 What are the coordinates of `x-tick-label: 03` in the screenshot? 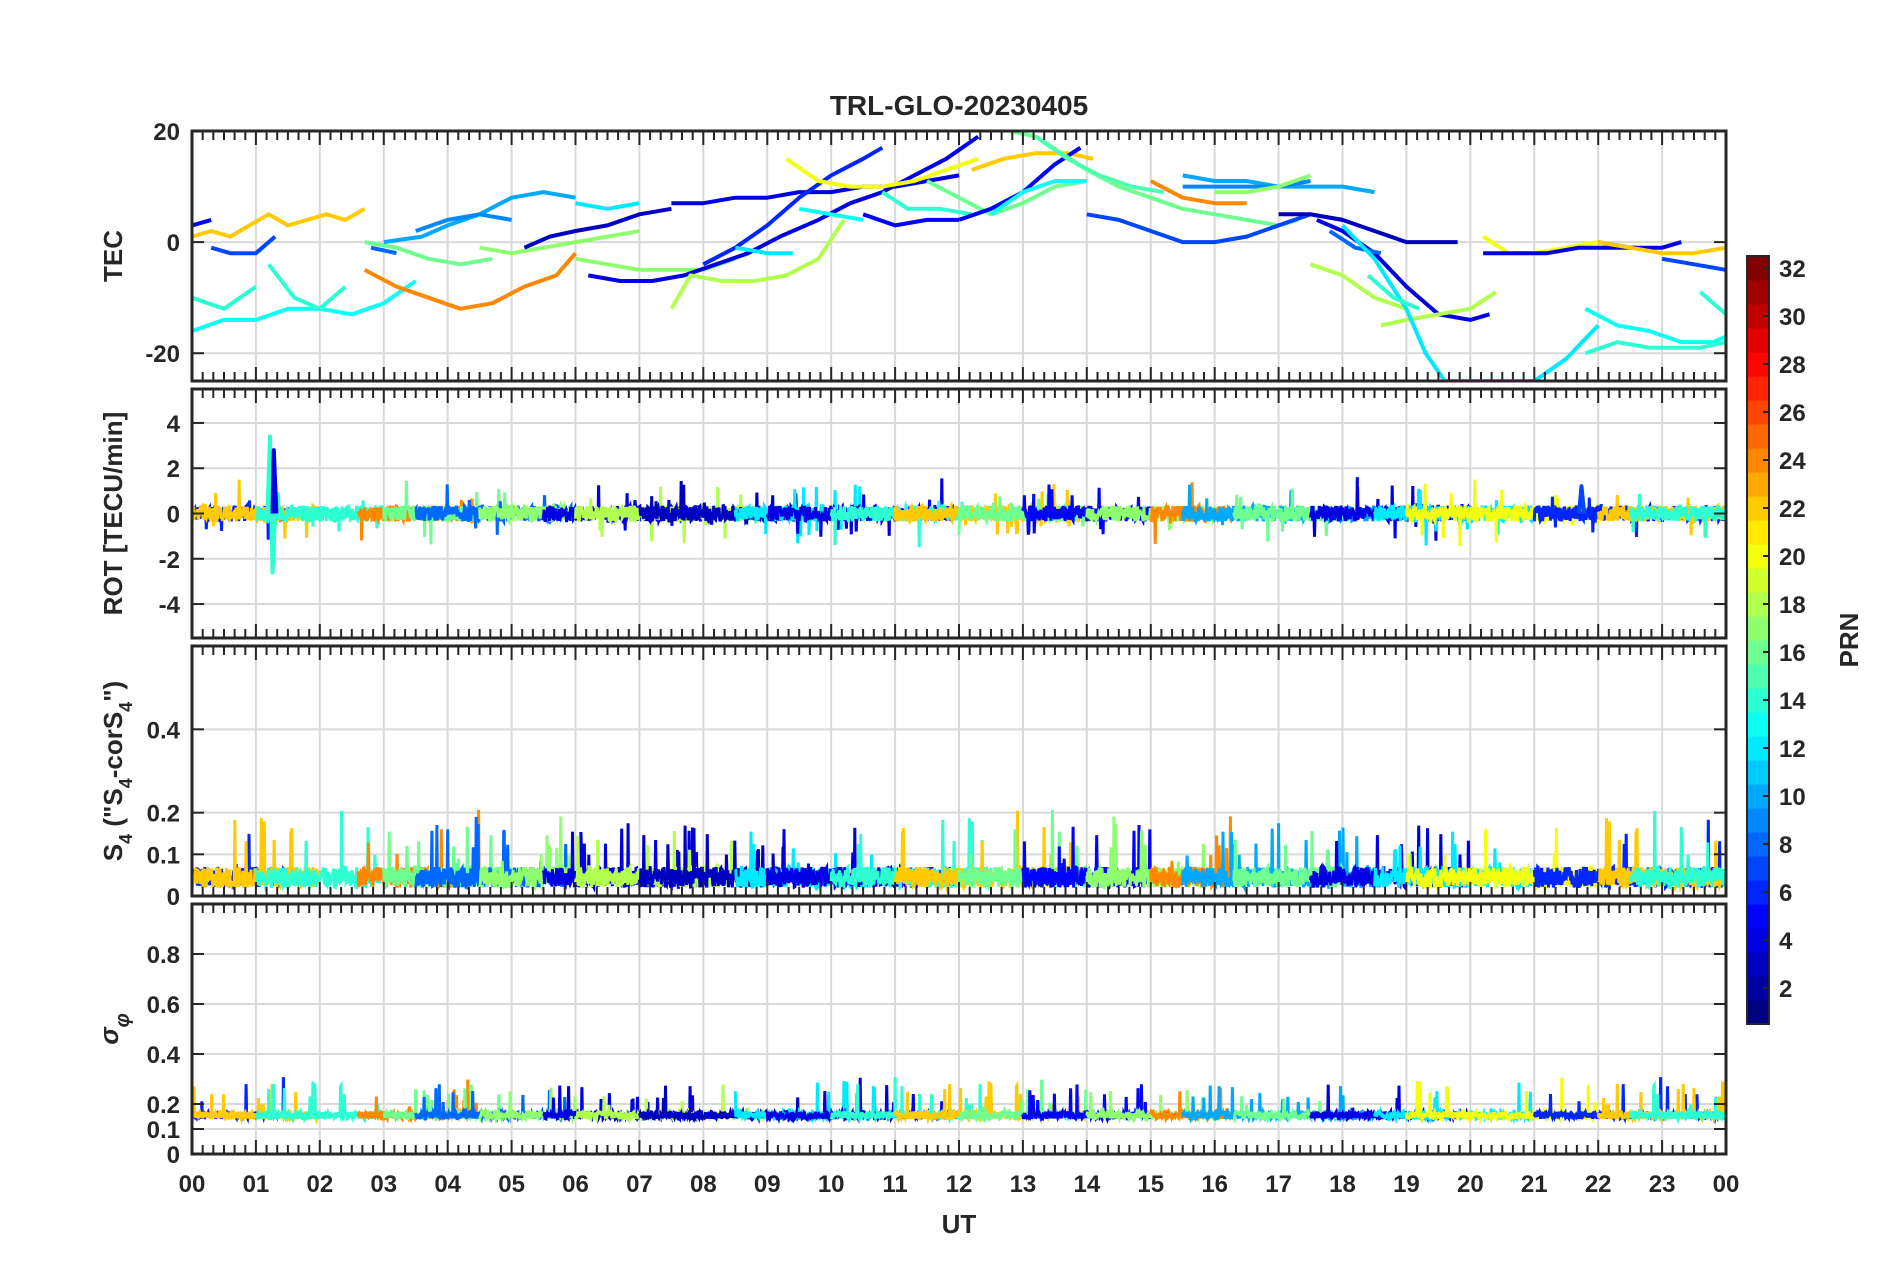 It's located at (383, 1184).